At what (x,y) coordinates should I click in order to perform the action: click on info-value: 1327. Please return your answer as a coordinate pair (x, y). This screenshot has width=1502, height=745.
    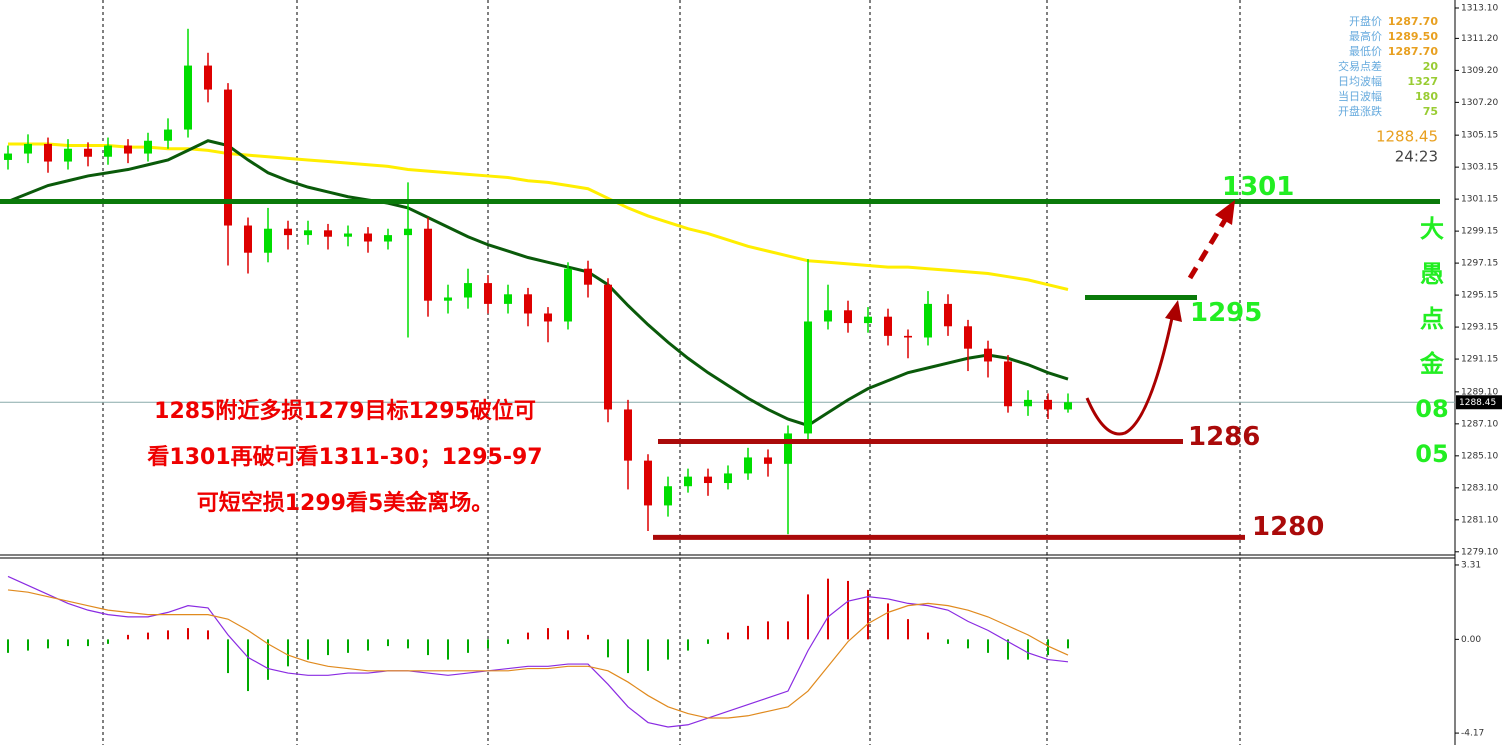
    Looking at the image, I should click on (1422, 81).